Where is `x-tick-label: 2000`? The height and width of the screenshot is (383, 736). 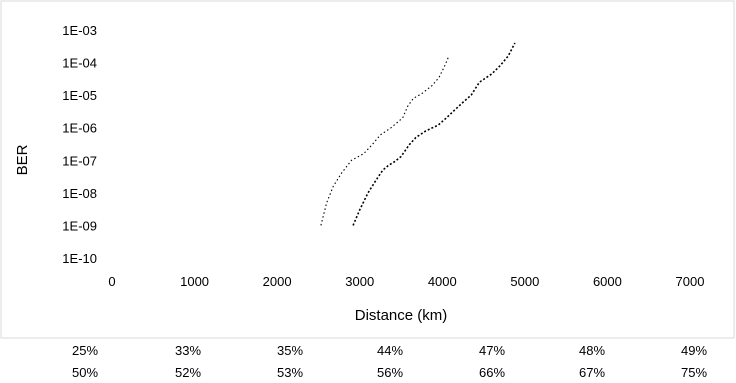
x-tick-label: 2000 is located at coordinates (277, 281).